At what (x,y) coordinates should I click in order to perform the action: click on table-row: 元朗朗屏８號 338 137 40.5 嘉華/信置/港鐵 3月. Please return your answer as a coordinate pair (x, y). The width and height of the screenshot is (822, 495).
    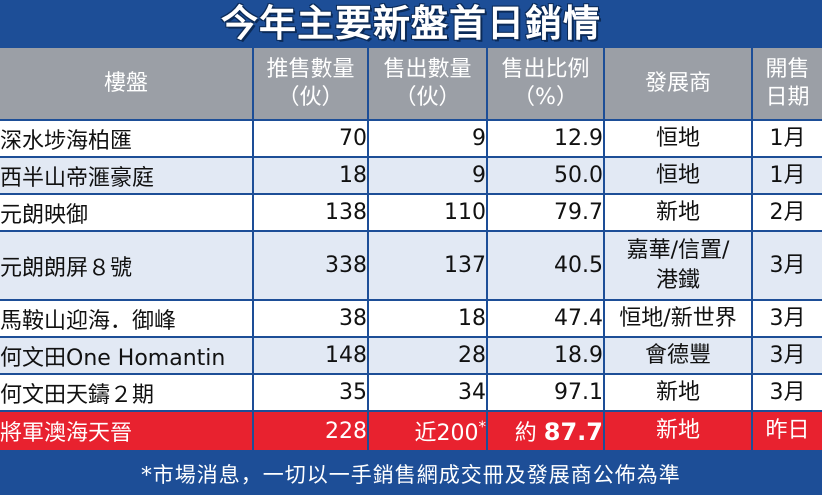
    Looking at the image, I should click on (411, 266).